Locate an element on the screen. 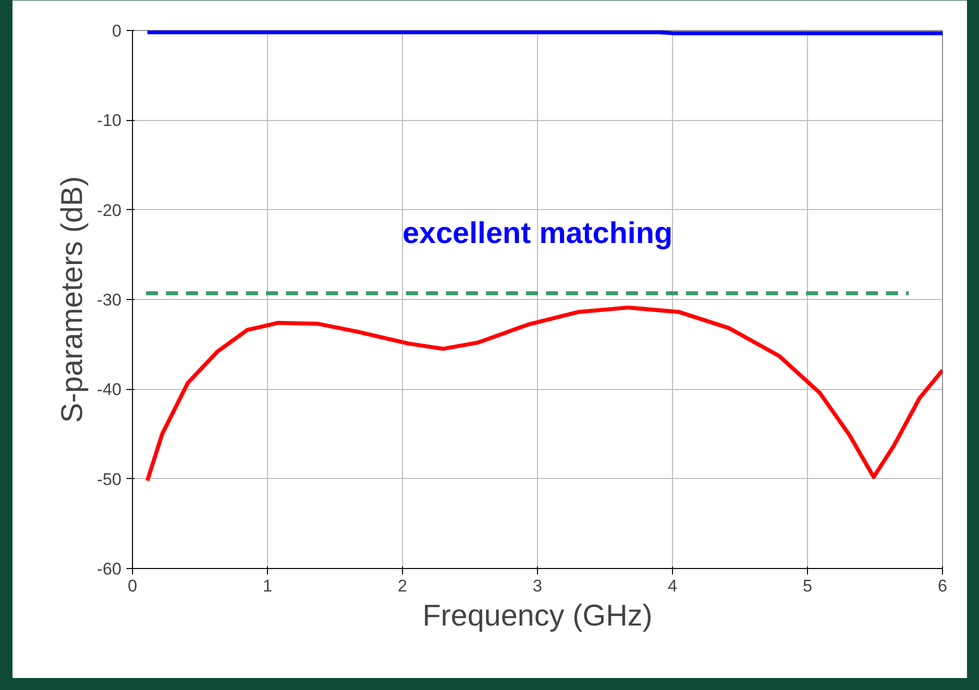 Image resolution: width=979 pixels, height=690 pixels. y-tick-label: -50 is located at coordinates (109, 479).